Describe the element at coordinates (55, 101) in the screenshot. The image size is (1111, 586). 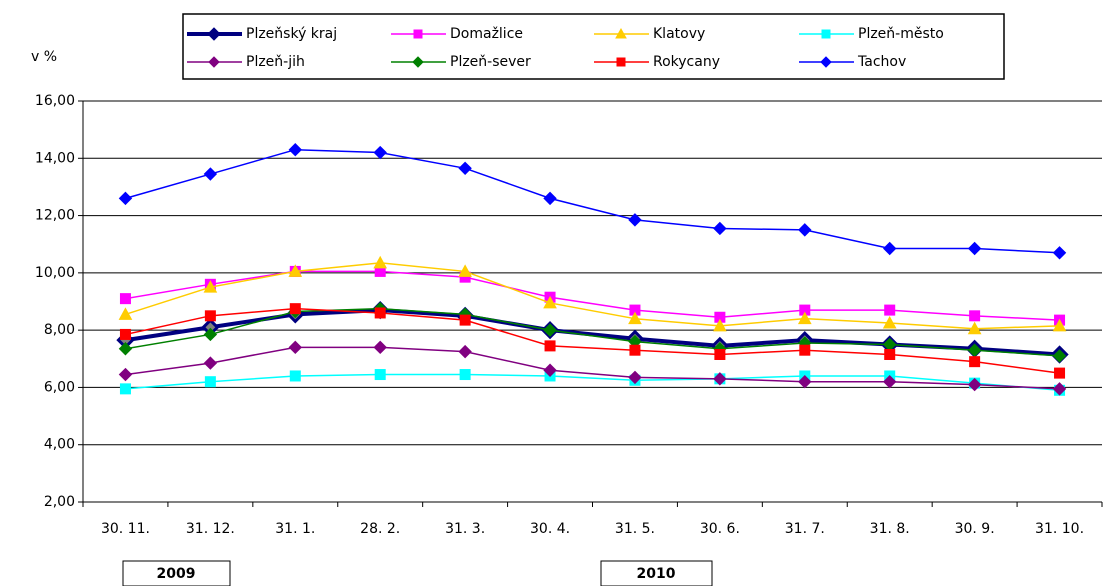
I see `y-tick-label: 16,00` at that location.